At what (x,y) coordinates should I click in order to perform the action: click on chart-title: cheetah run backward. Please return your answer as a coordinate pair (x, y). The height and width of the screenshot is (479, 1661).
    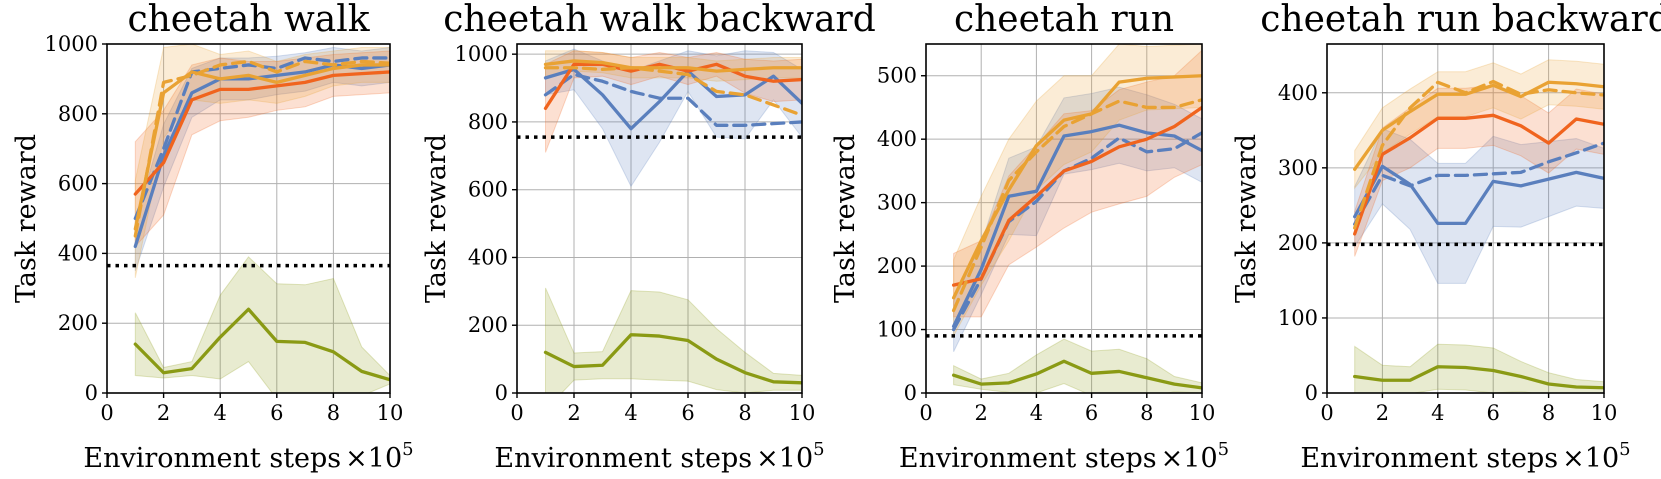
    Looking at the image, I should click on (1460, 20).